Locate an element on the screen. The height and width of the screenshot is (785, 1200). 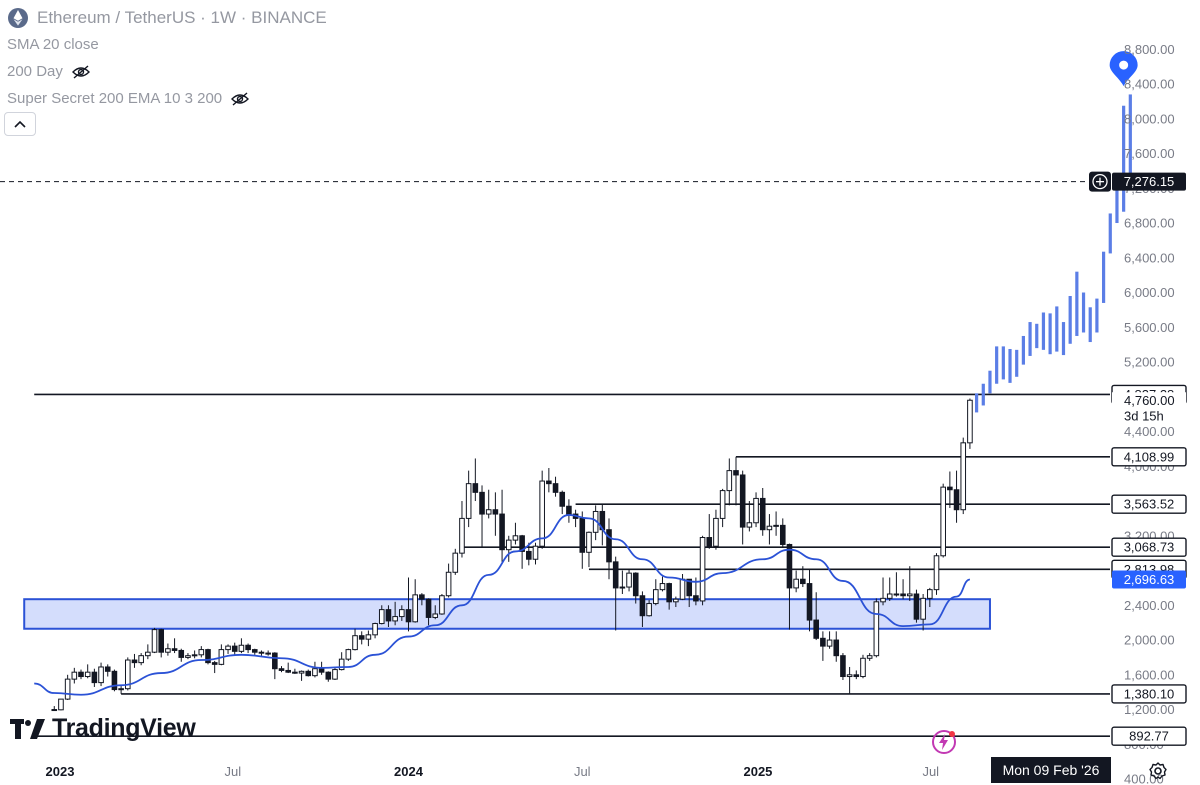
price-axis-tick-label: 5,600.00 is located at coordinates (1149, 327).